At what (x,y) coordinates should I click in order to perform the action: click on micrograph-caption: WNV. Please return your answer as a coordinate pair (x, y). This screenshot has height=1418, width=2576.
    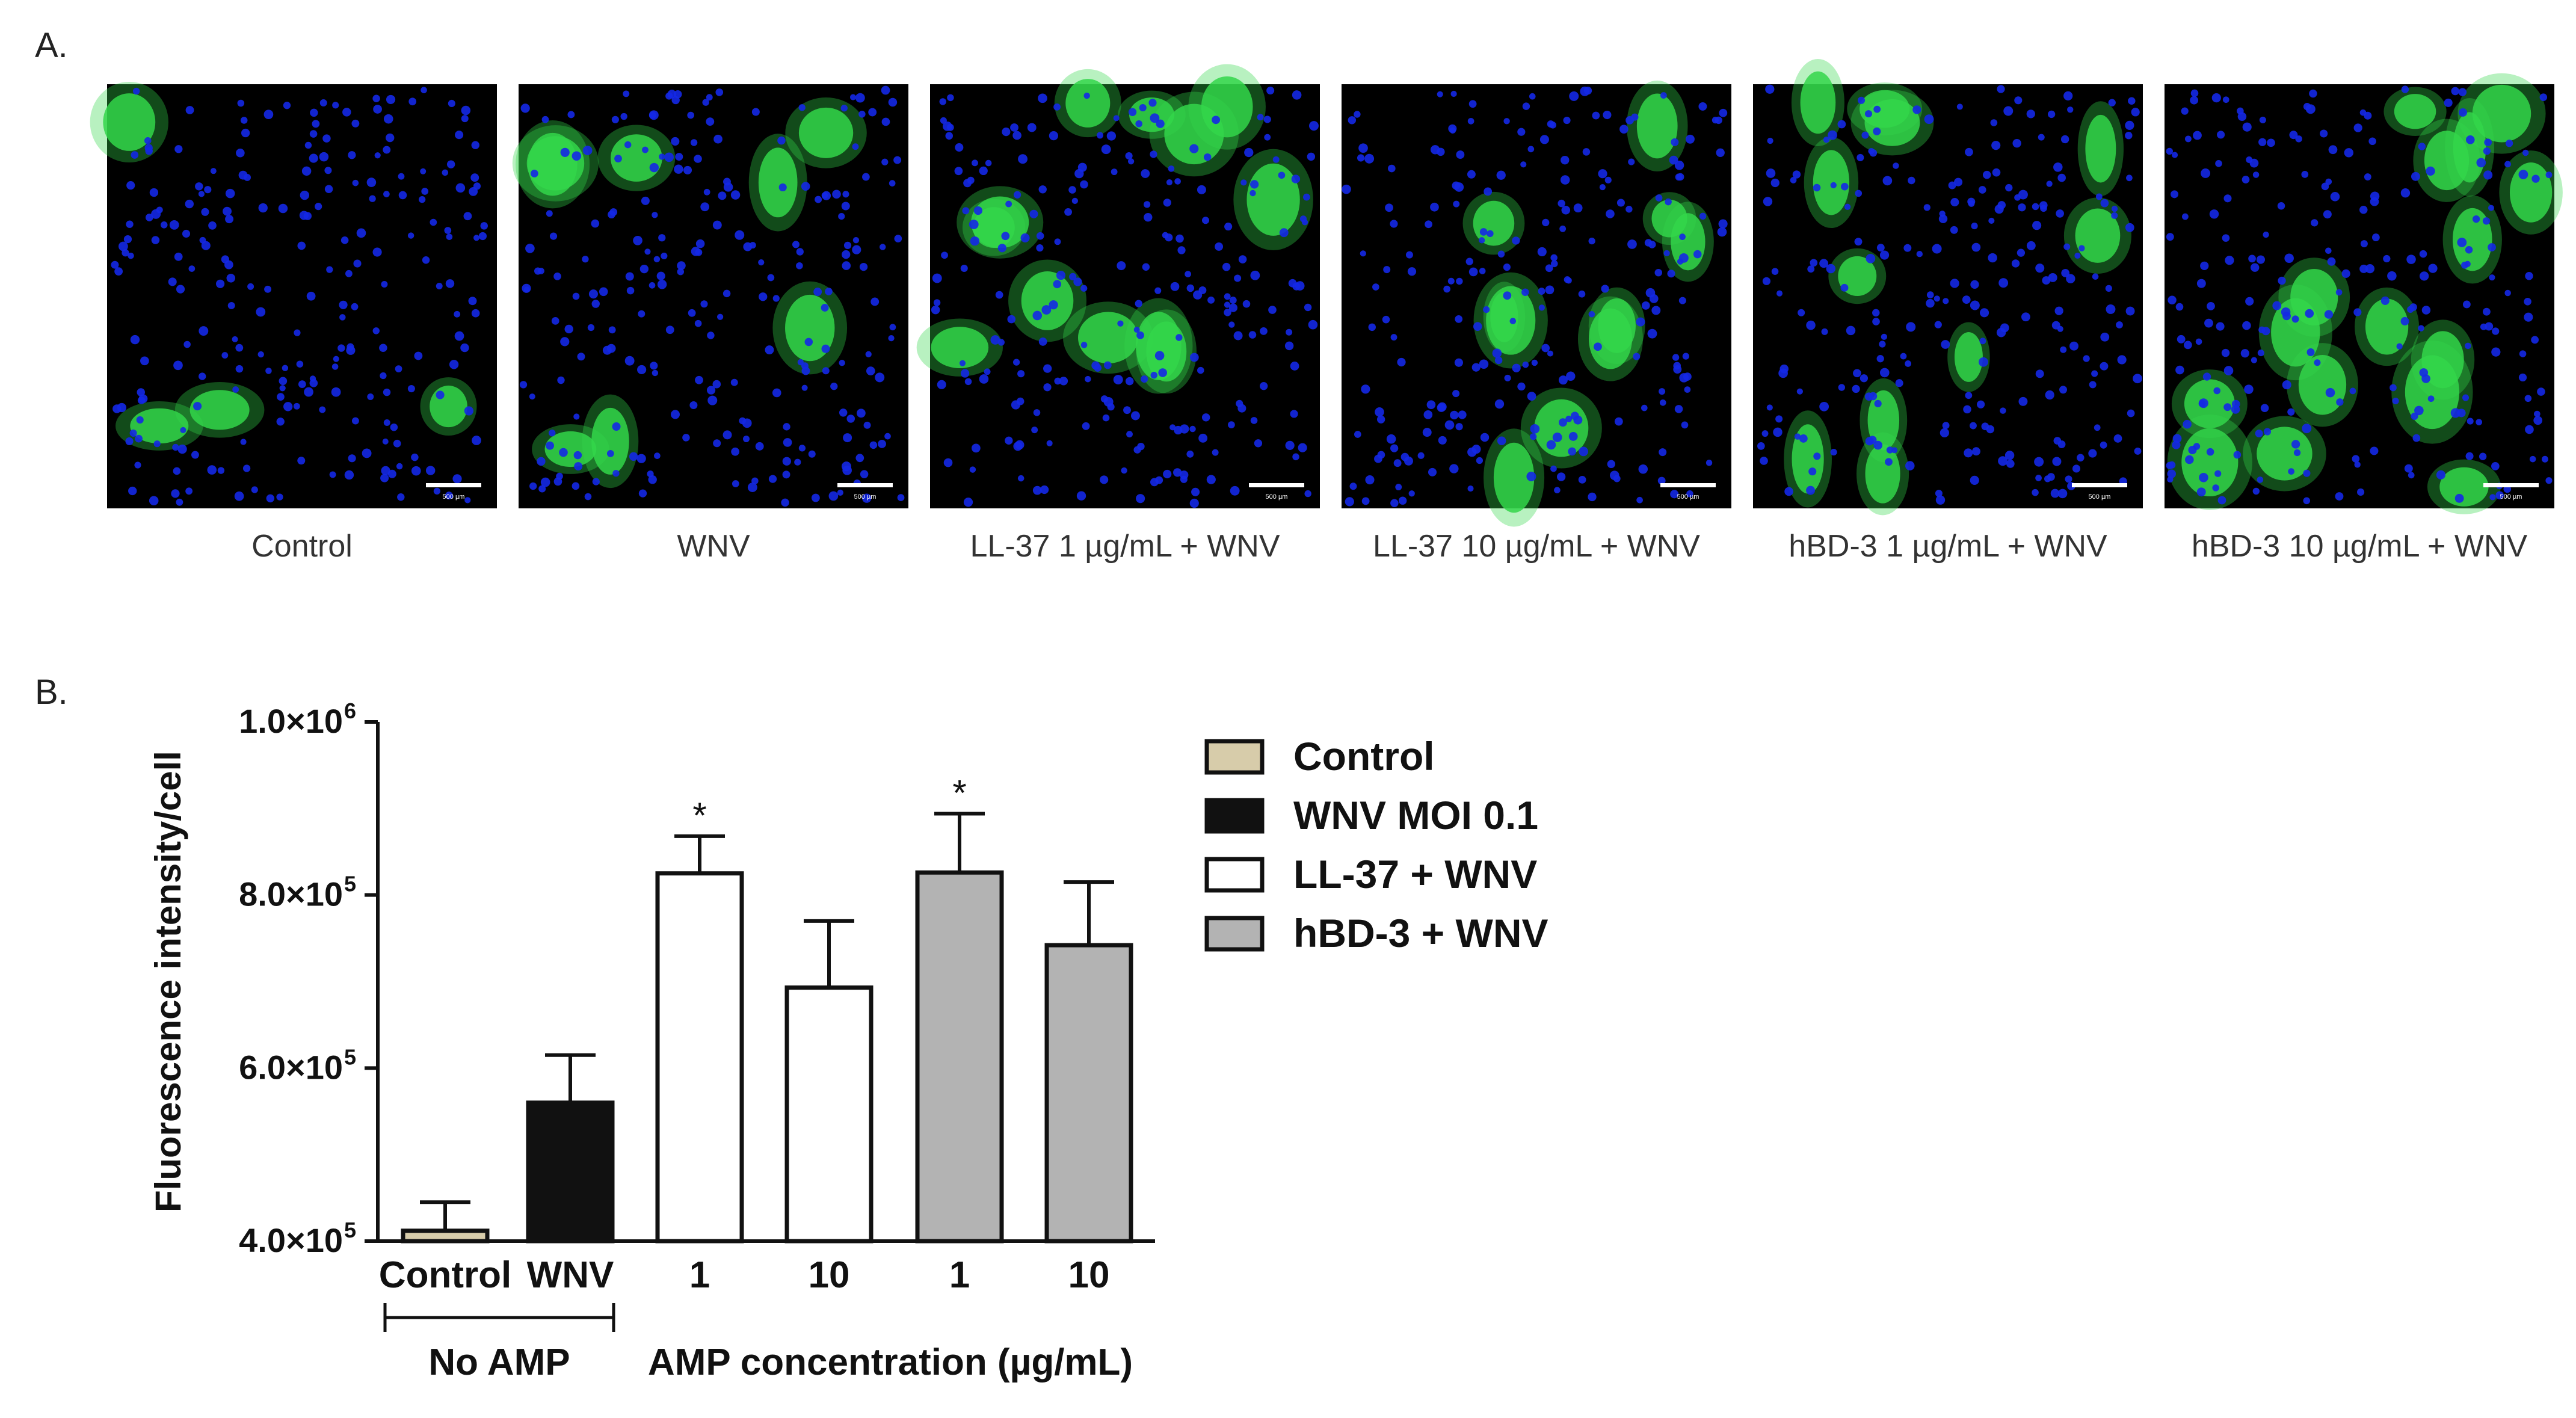
    Looking at the image, I should click on (713, 546).